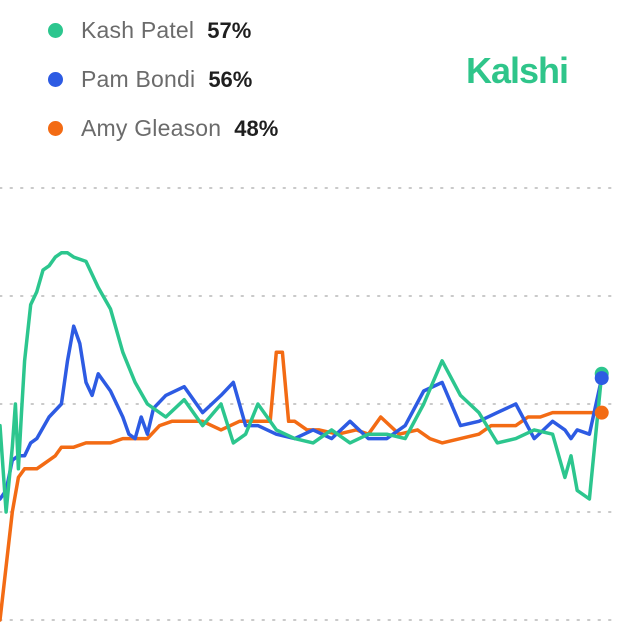 This screenshot has width=620, height=630. I want to click on legend-name-kash-patel: Kash Patel, so click(138, 30).